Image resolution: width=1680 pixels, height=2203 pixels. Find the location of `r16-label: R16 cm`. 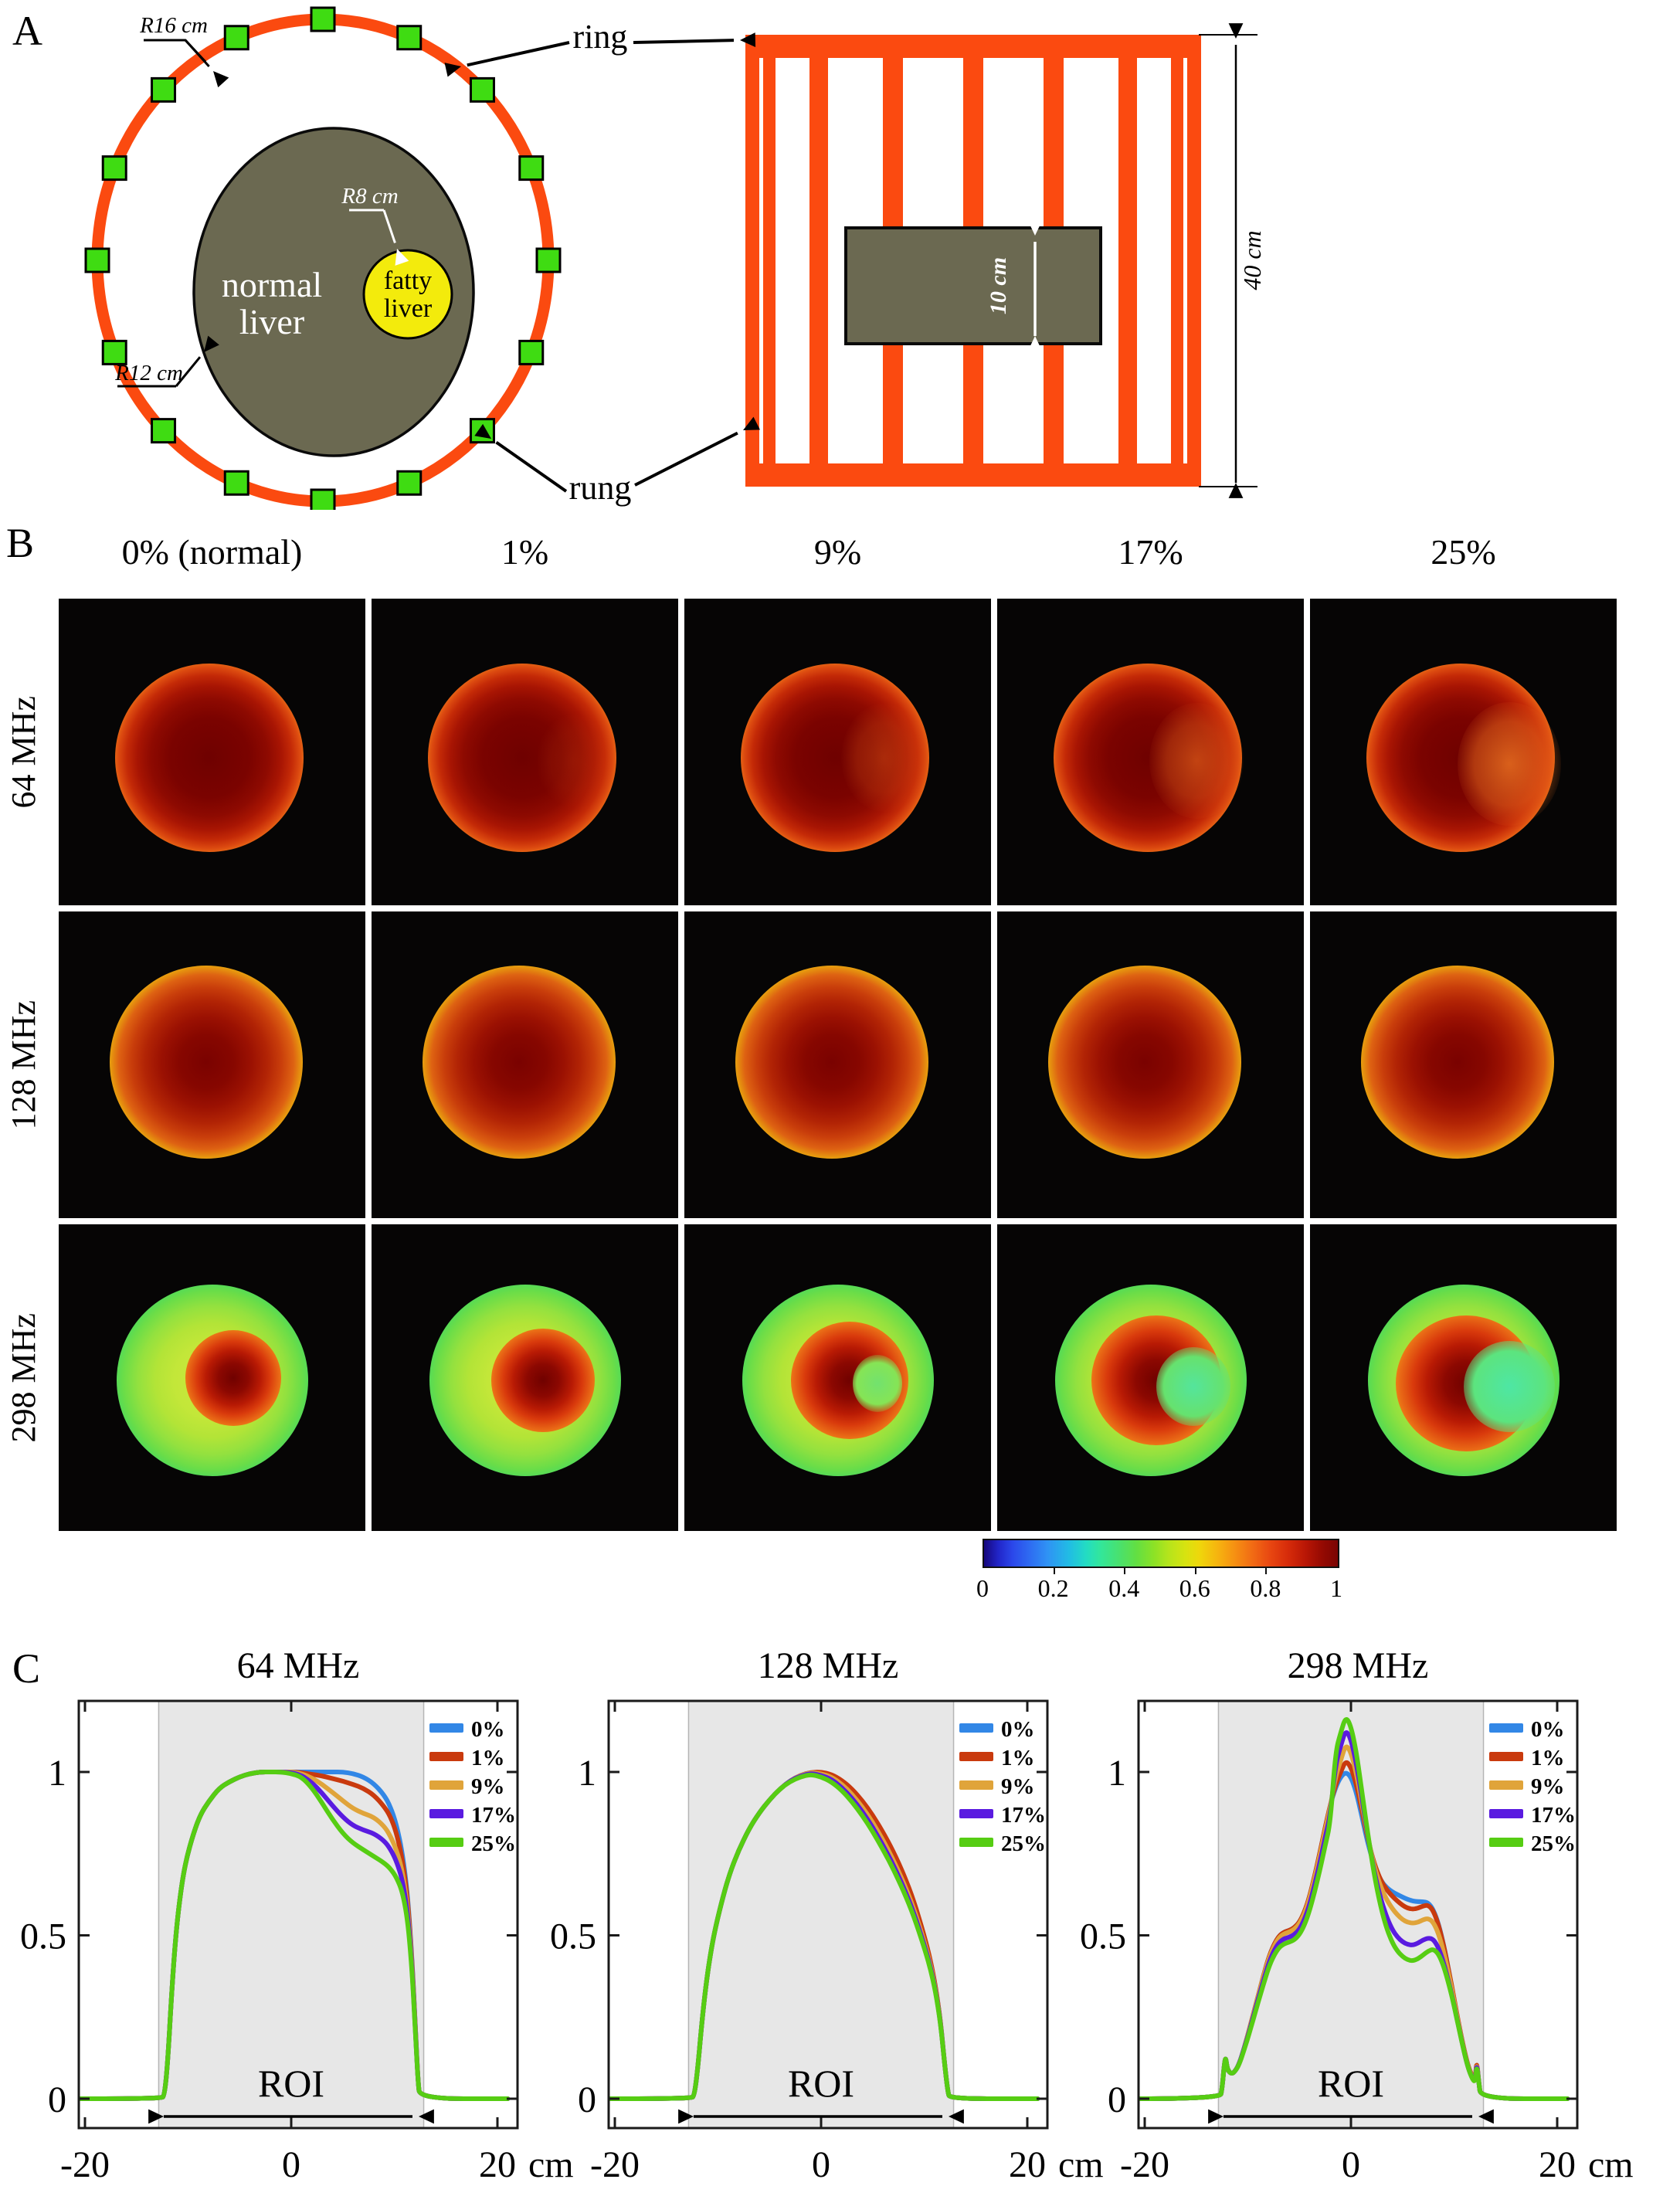

r16-label: R16 cm is located at coordinates (173, 25).